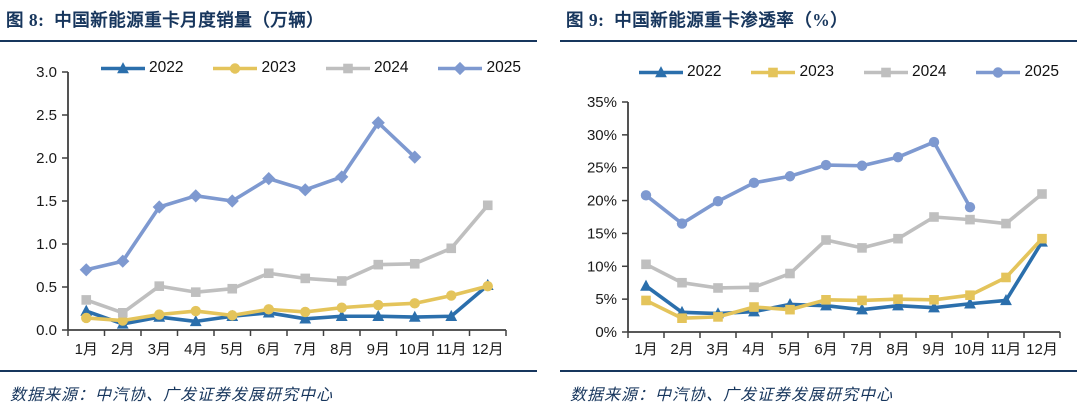  What do you see at coordinates (254, 68) in the screenshot?
I see `legend-item-2023: 2023` at bounding box center [254, 68].